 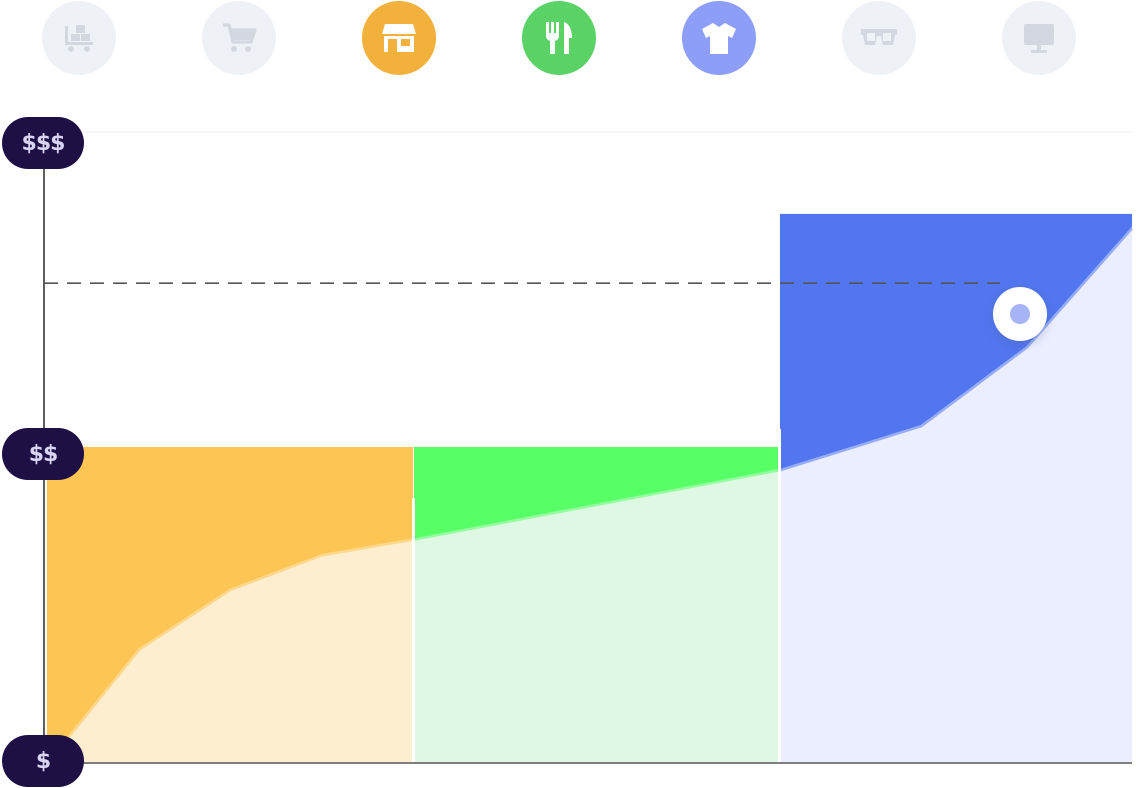 I want to click on segment-apparel-curve, so click(x=956, y=348).